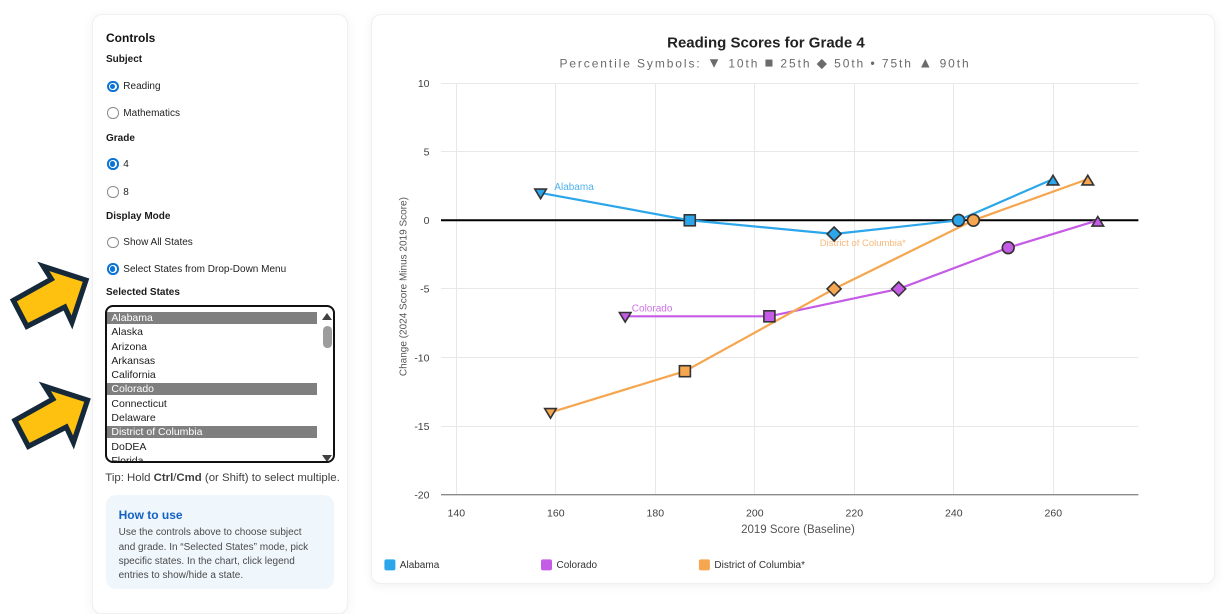 The height and width of the screenshot is (614, 1222). I want to click on svg-text: 140, so click(457, 514).